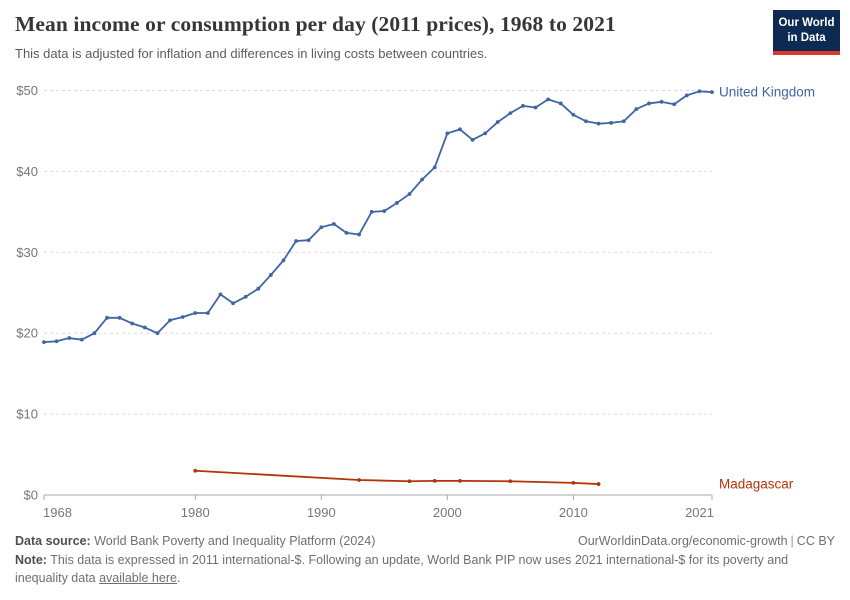 Image resolution: width=850 pixels, height=600 pixels. I want to click on series-point-united-kingdom-1994, so click(371, 211).